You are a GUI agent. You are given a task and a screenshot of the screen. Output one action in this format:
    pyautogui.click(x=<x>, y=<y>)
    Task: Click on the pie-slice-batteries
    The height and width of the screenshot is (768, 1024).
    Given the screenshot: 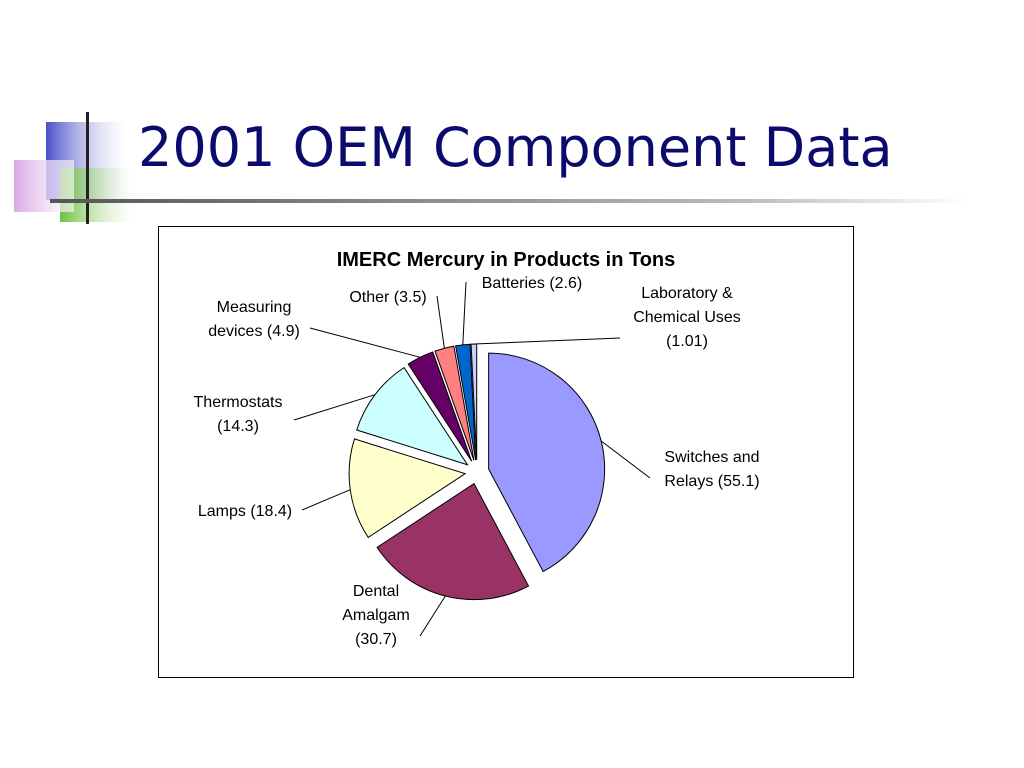 What is the action you would take?
    pyautogui.click(x=466, y=402)
    